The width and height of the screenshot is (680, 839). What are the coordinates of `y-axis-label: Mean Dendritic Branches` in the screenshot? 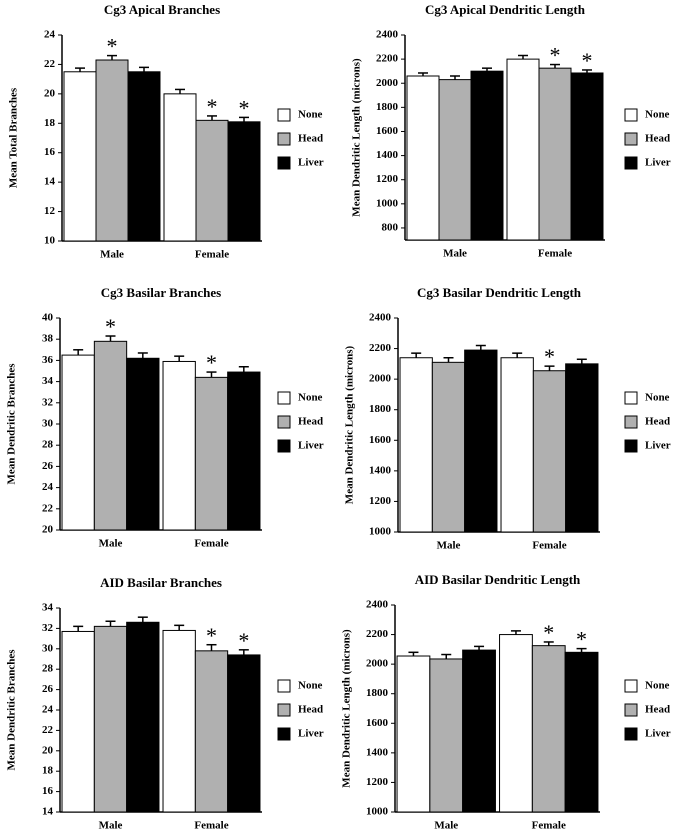 It's located at (12, 424).